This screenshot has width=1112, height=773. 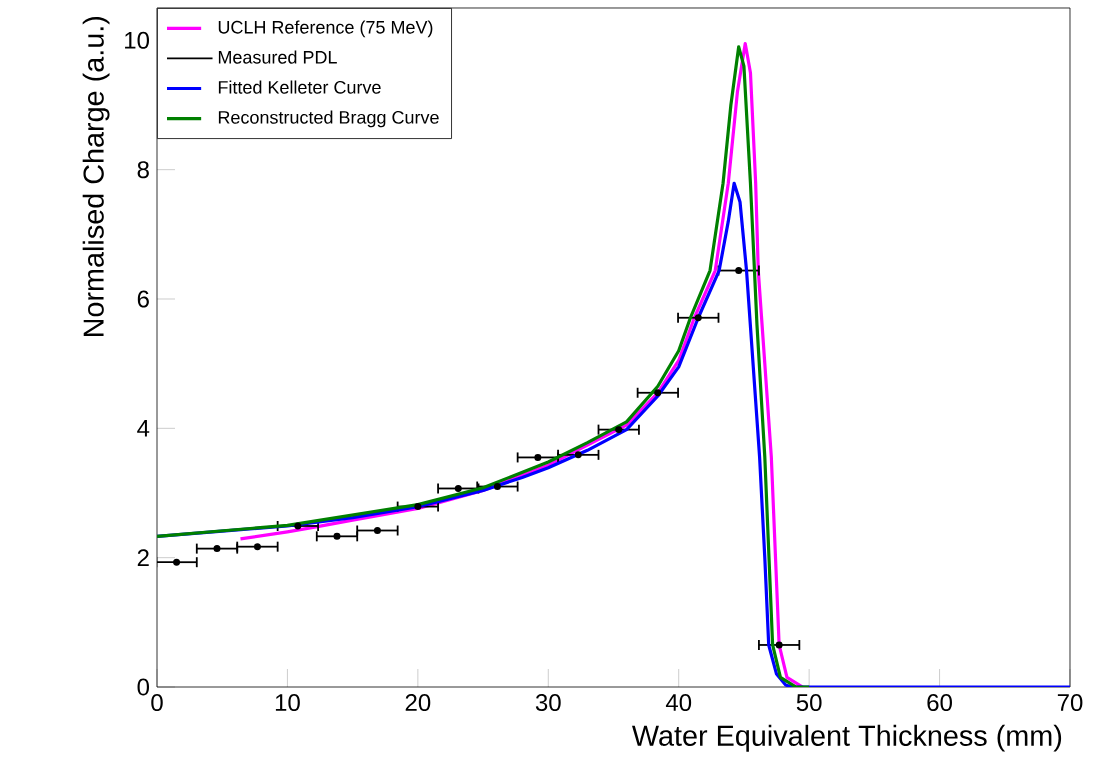 I want to click on x-tick-label: 20, so click(x=418, y=703).